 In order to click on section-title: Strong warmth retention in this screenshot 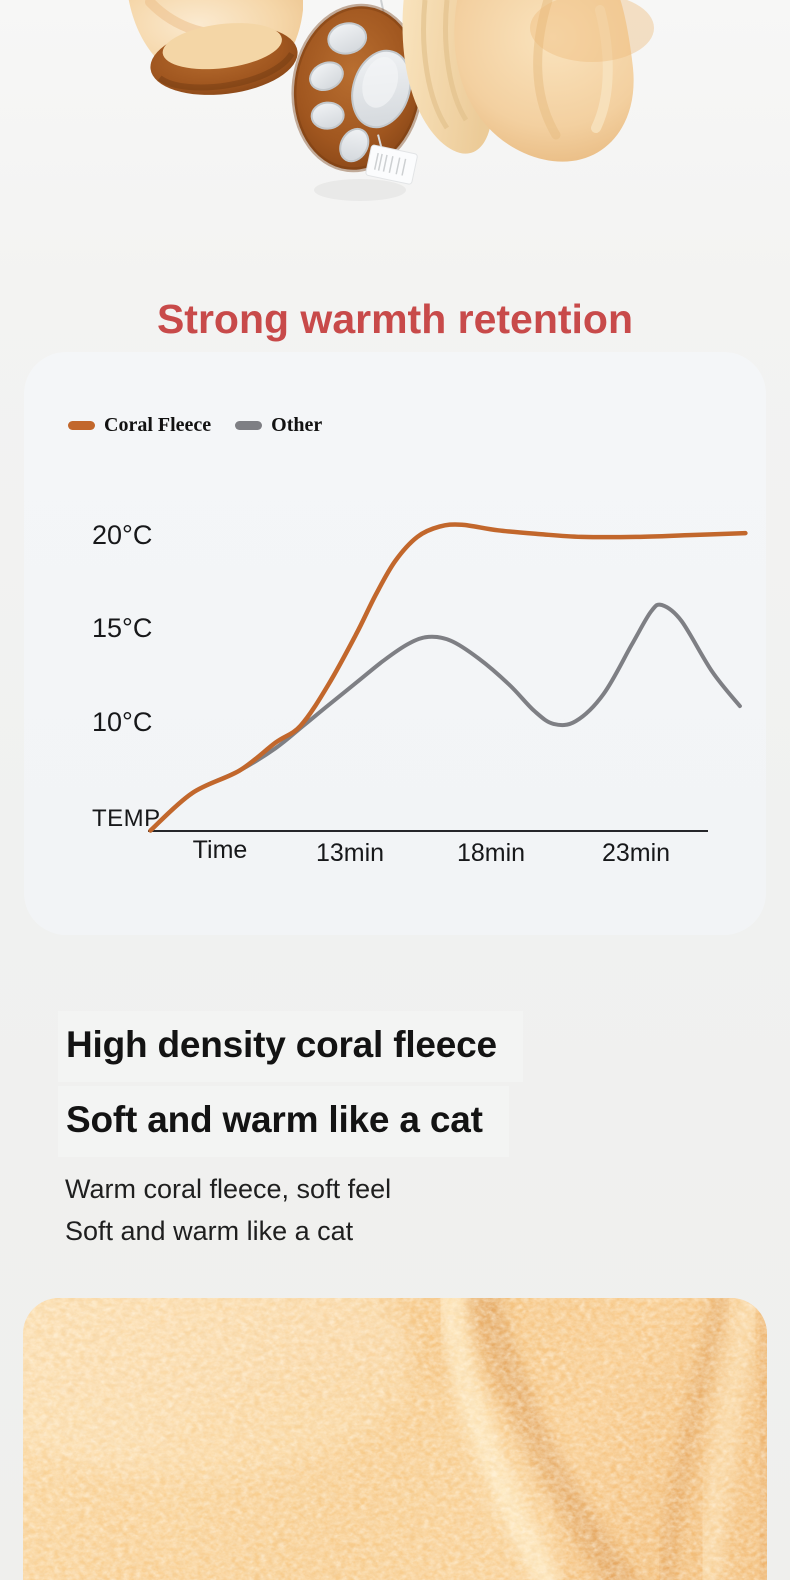, I will do `click(395, 319)`.